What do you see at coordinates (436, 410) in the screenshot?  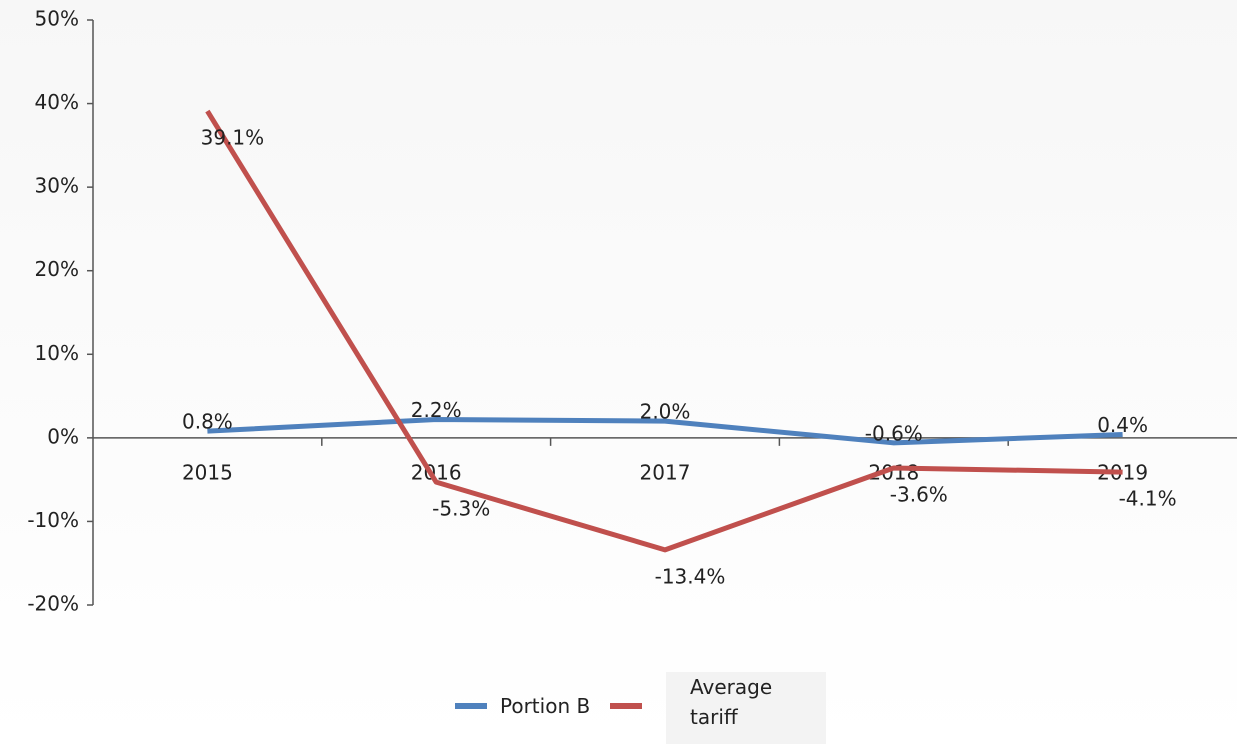 I see `data-label: 2.2%` at bounding box center [436, 410].